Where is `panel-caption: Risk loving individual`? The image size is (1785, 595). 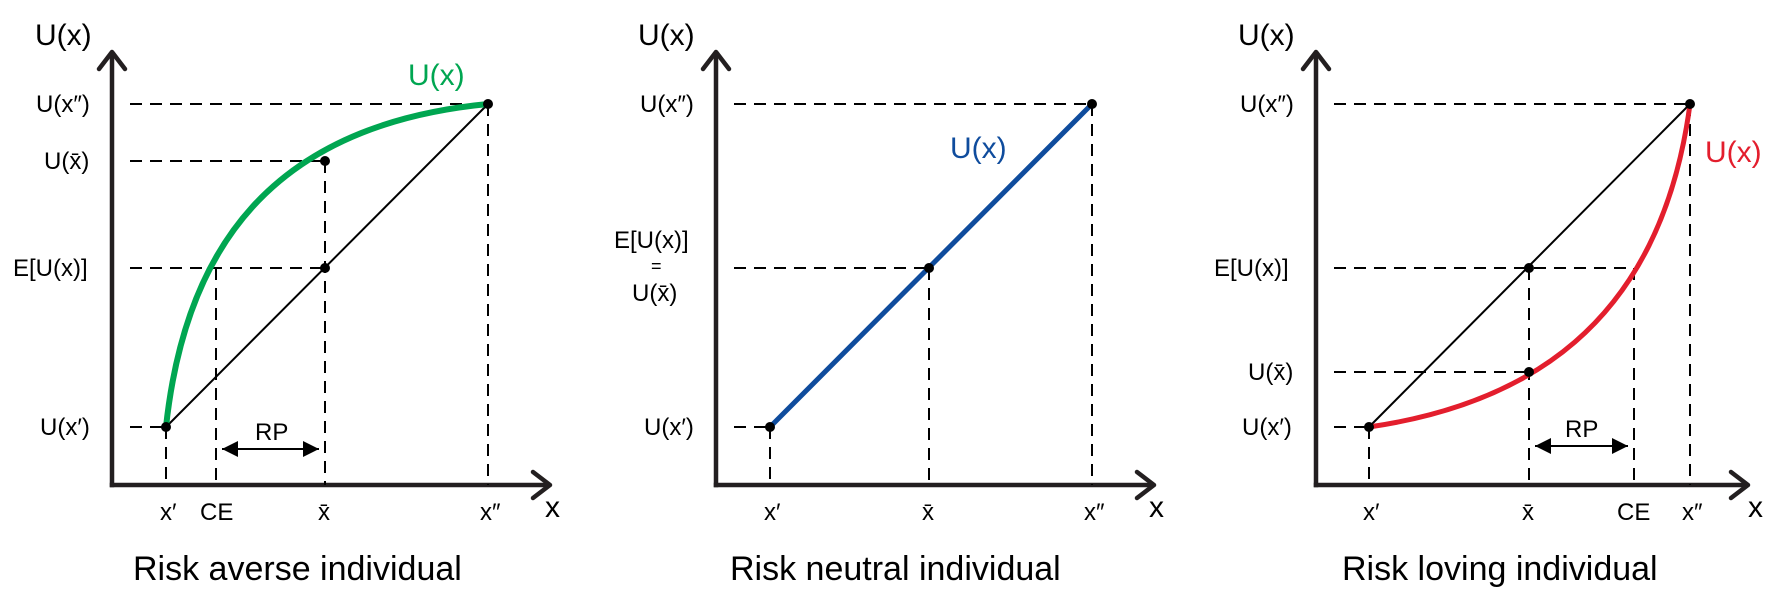 panel-caption: Risk loving individual is located at coordinates (1500, 569).